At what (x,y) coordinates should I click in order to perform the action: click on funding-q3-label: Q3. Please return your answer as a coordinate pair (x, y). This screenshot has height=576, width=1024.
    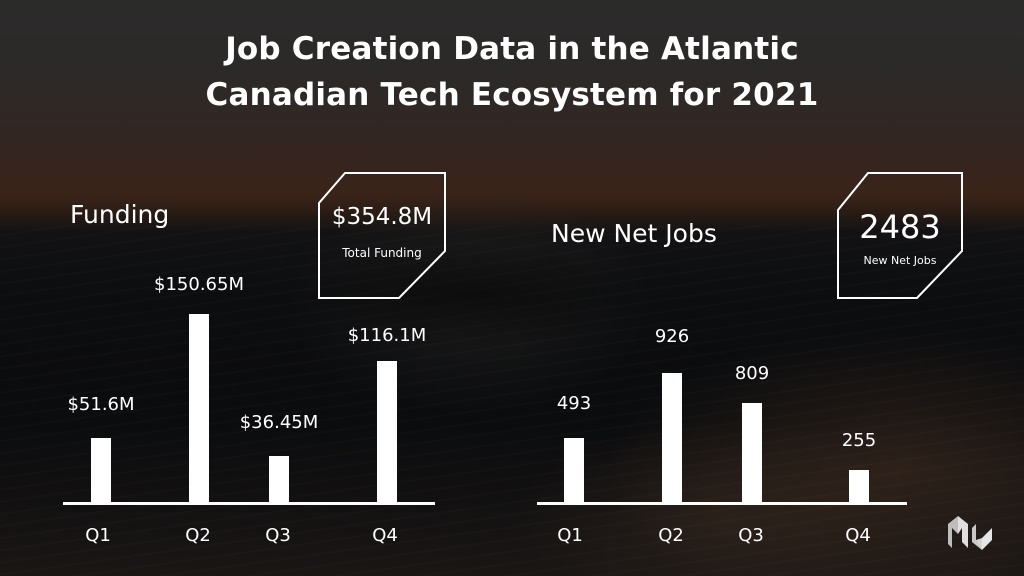
    Looking at the image, I should click on (278, 535).